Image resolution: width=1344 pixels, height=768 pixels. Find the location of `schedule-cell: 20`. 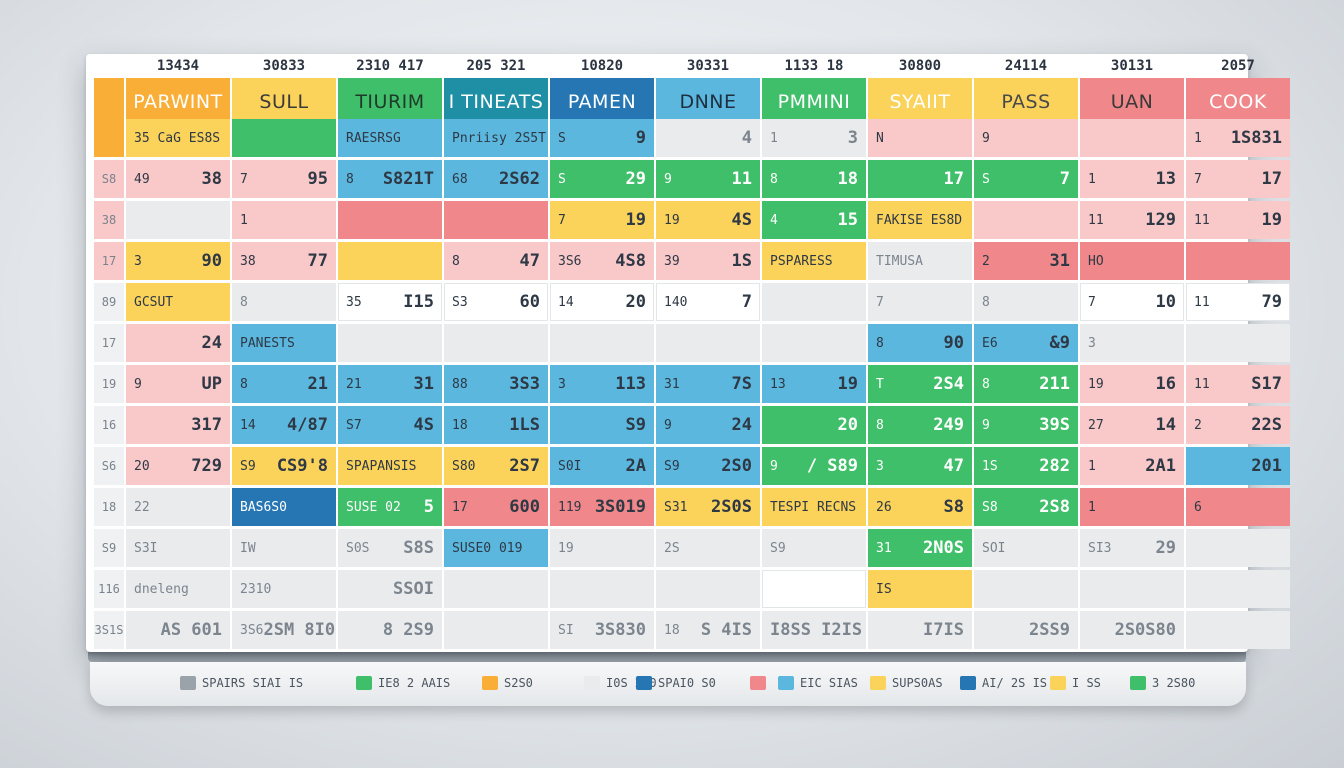

schedule-cell: 20 is located at coordinates (814, 425).